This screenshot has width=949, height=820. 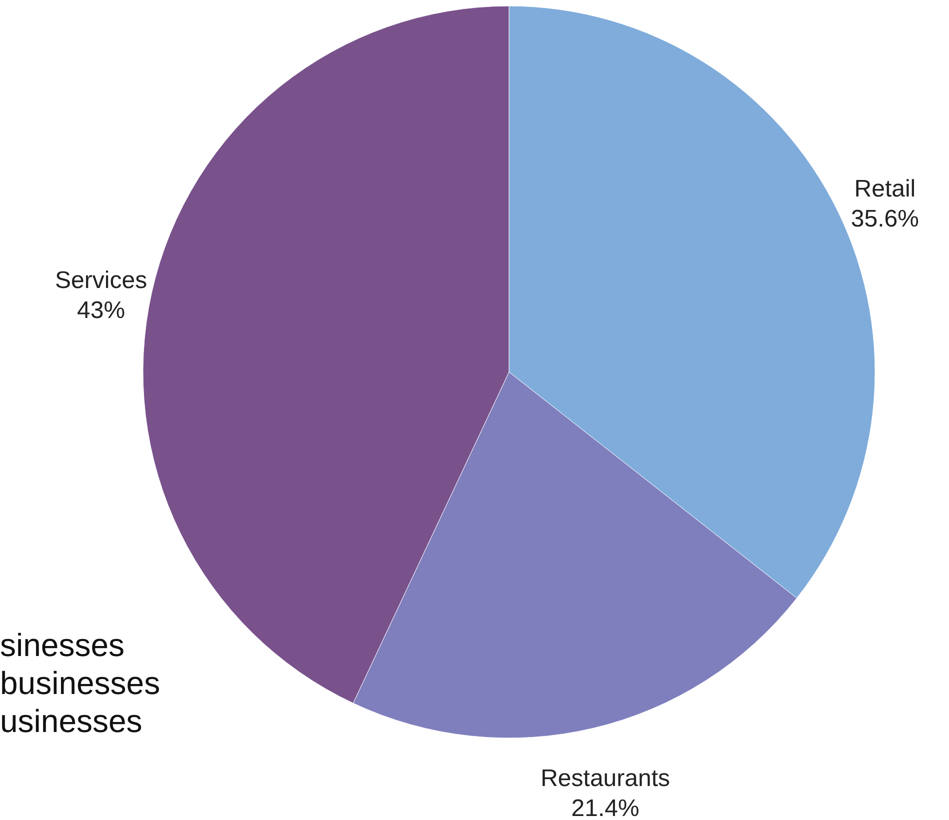 I want to click on data-label: 43%, so click(x=101, y=310).